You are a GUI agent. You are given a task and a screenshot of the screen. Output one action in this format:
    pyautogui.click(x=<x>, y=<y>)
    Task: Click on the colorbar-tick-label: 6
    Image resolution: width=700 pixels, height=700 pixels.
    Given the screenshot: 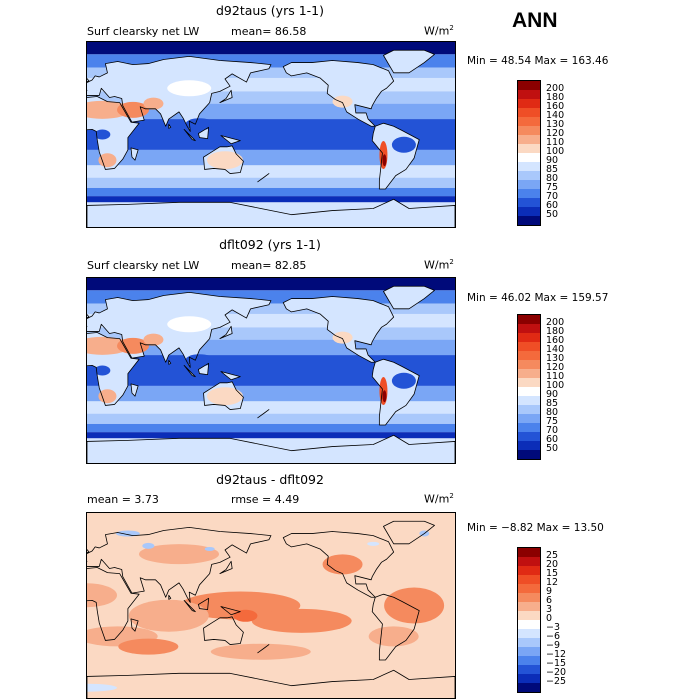 What is the action you would take?
    pyautogui.click(x=549, y=600)
    